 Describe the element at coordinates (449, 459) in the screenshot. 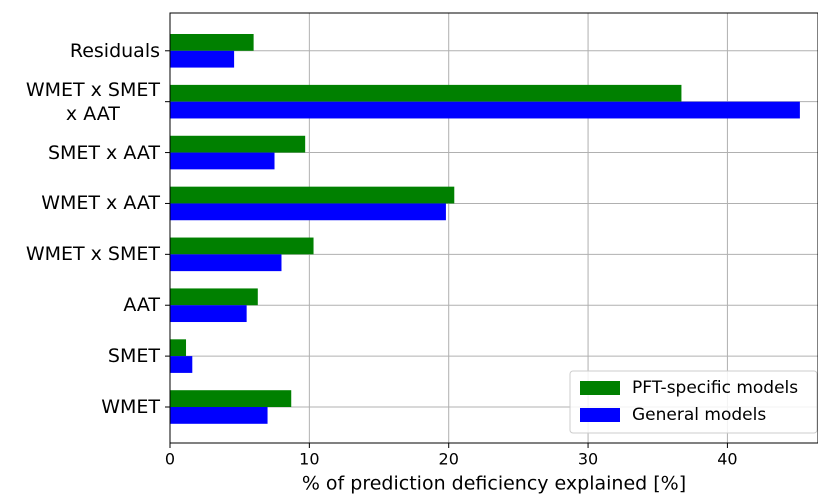

I see `x-tick-label: 20` at that location.